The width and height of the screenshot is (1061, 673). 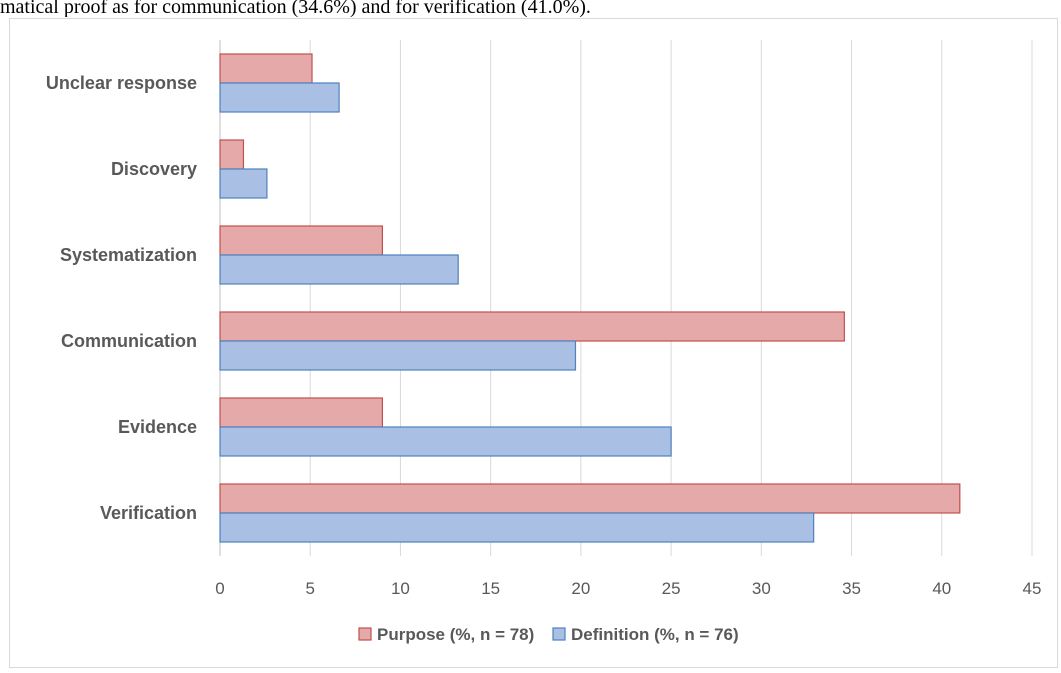 What do you see at coordinates (628, 588) in the screenshot?
I see `x-tick-labels: 0 5 10 15 20 25 30 35 40 45` at bounding box center [628, 588].